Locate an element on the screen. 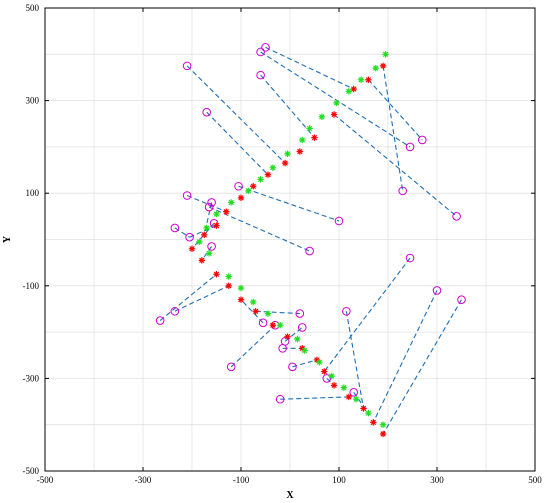 Image resolution: width=550 pixels, height=503 pixels. x-tick-label: 300 is located at coordinates (437, 480).